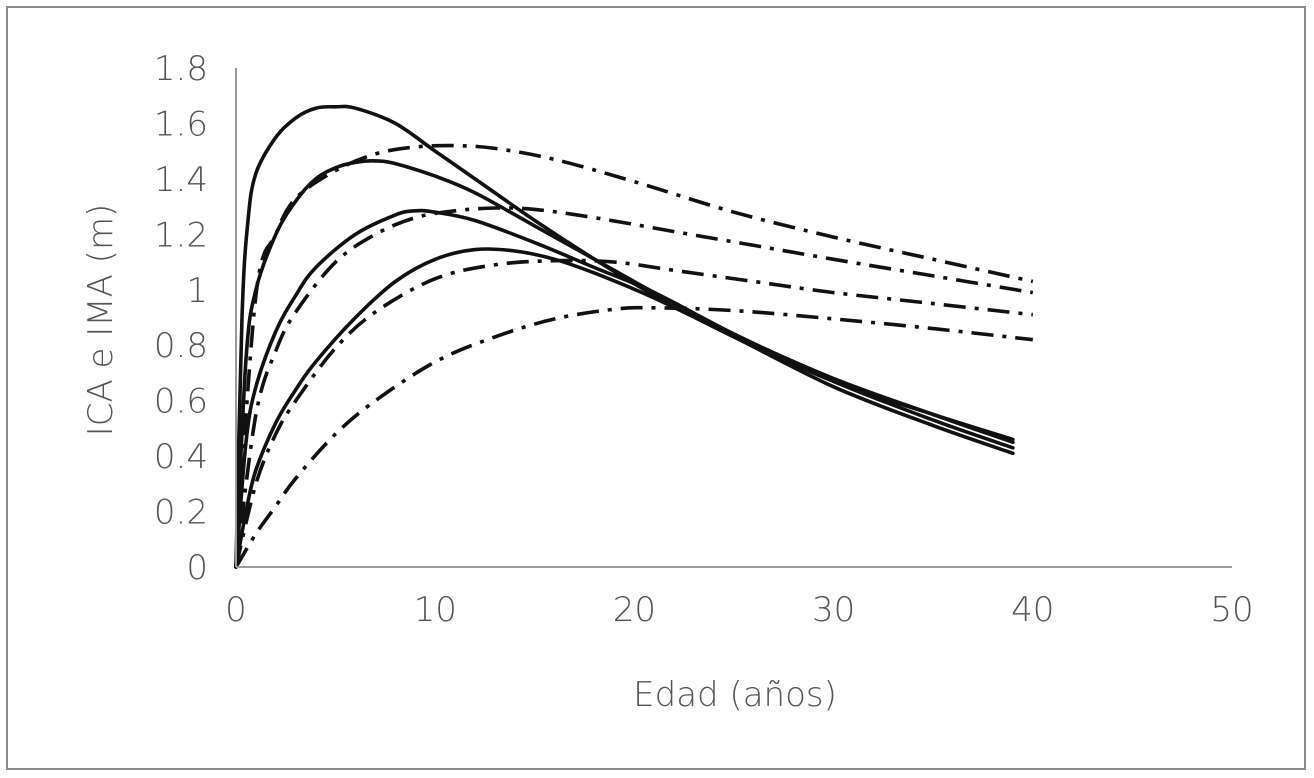 The width and height of the screenshot is (1314, 778). I want to click on x-tick-label: 20, so click(634, 610).